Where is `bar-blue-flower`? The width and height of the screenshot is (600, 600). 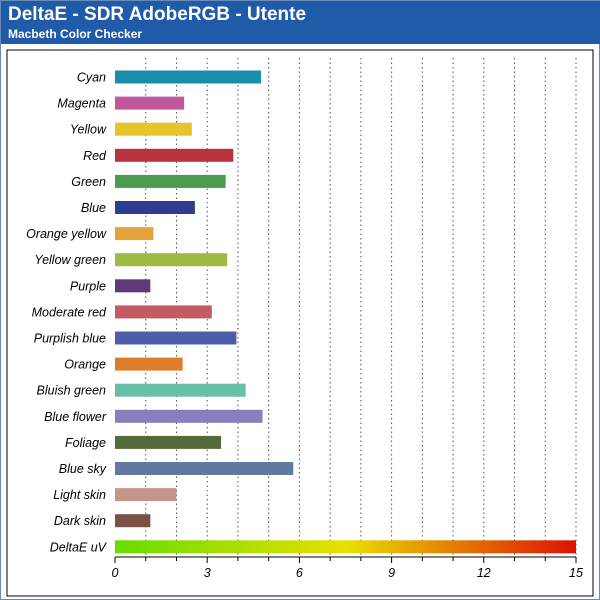 bar-blue-flower is located at coordinates (189, 416).